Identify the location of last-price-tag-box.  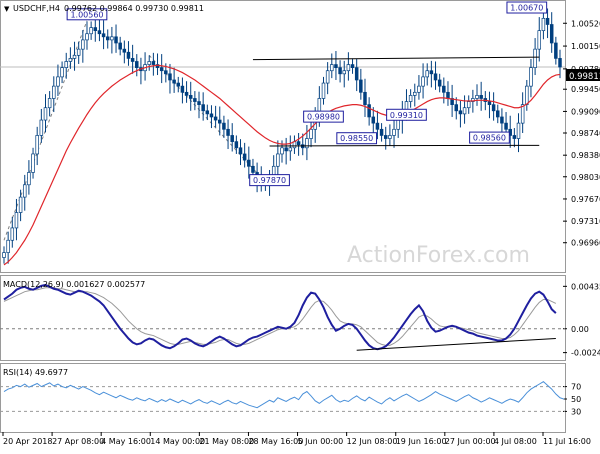
(583, 75).